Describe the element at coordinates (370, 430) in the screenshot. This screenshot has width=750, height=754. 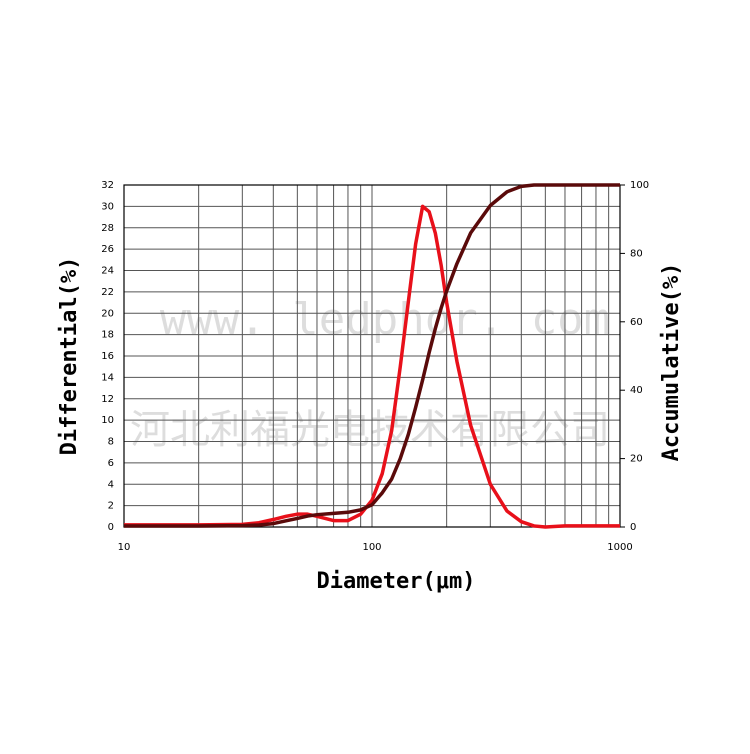
I see `watermark: 河北利福光电技术有限公司` at that location.